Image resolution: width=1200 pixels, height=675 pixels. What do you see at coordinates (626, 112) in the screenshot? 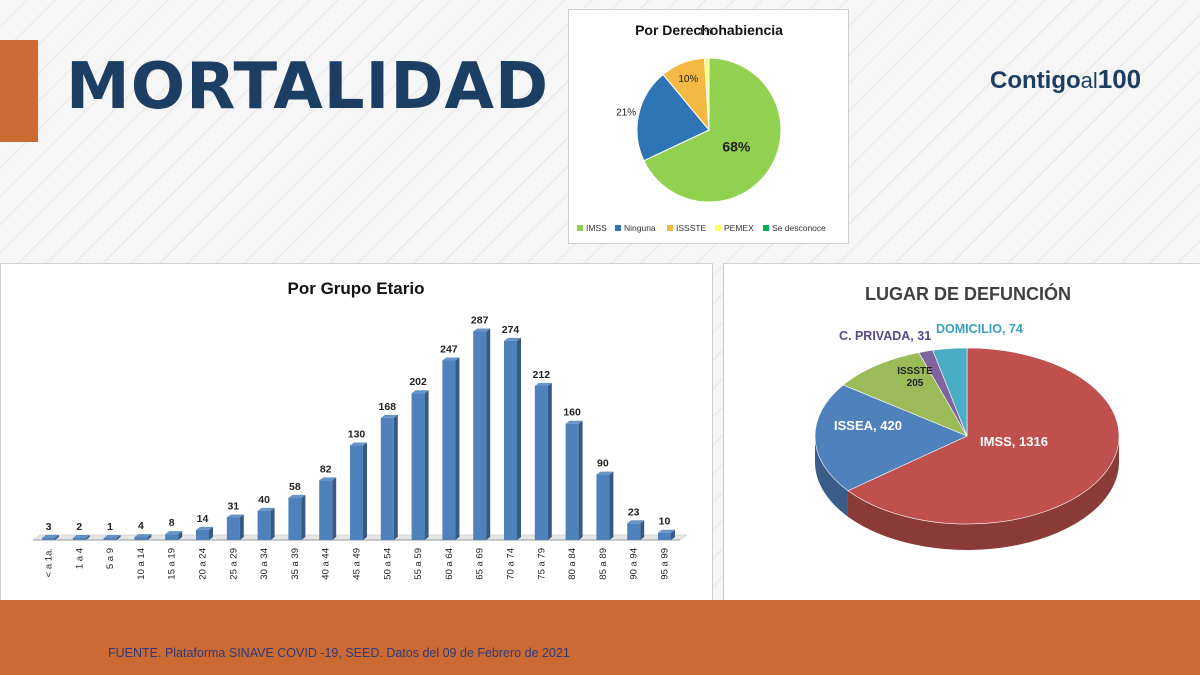
I see `data-label-ninguna: 21%` at bounding box center [626, 112].